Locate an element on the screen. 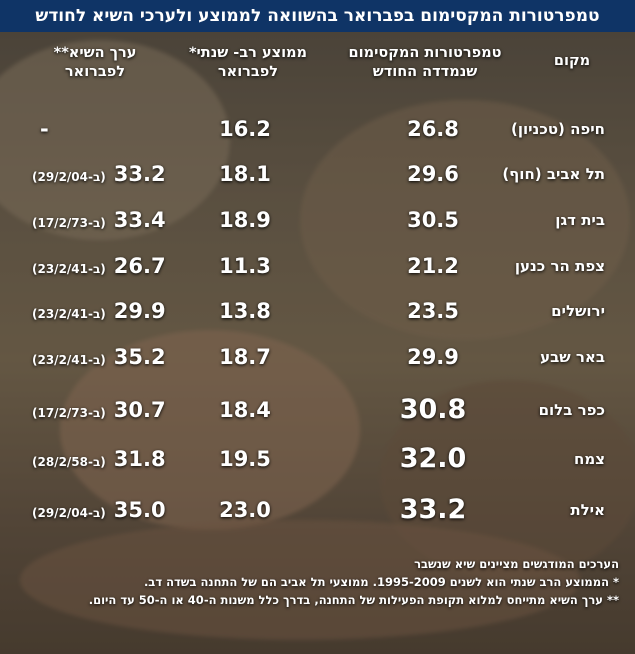 This screenshot has height=654, width=635. cell-max: 23.5 is located at coordinates (433, 311).